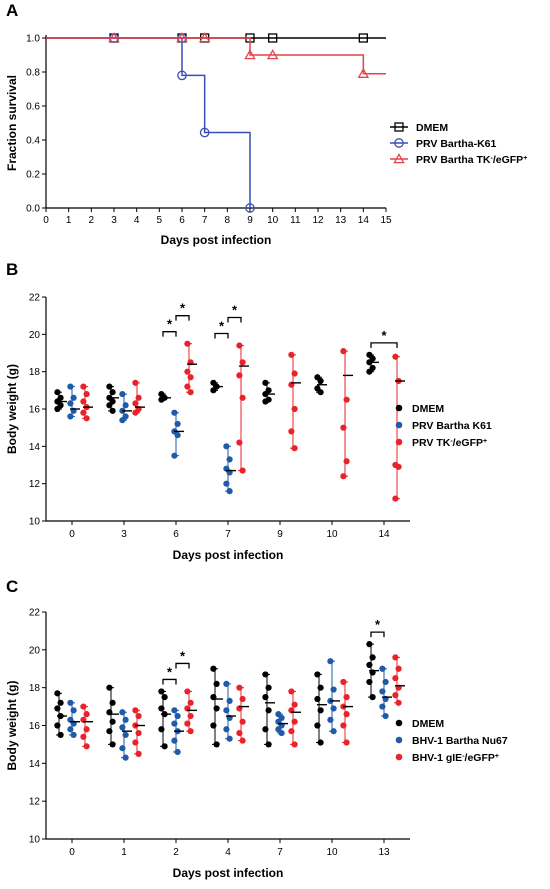 This screenshot has width=550, height=889. What do you see at coordinates (33, 73) in the screenshot?
I see `y-tick-label: 0.8` at bounding box center [33, 73].